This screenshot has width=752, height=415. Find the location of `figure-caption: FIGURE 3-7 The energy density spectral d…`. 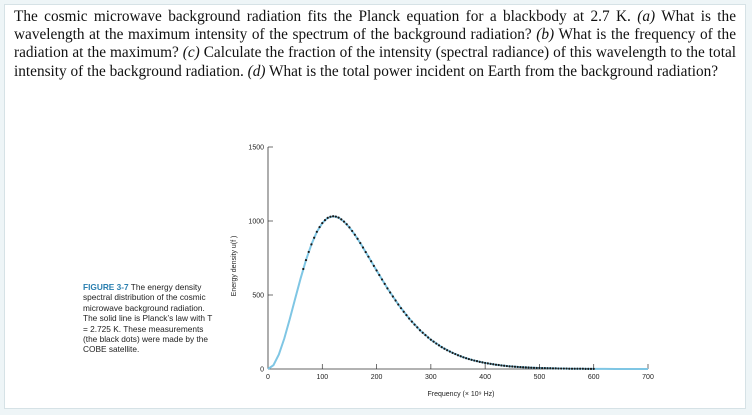

figure-caption: FIGURE 3-7 The energy density spectral d… is located at coordinates (150, 318).